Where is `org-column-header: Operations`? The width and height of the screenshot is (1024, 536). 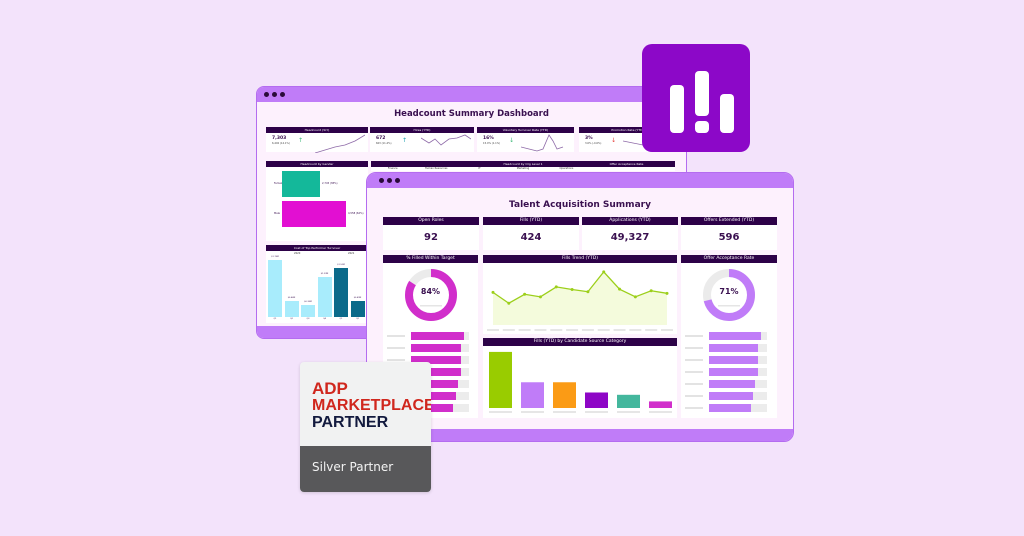
org-column-header: Operations is located at coordinates (566, 168).